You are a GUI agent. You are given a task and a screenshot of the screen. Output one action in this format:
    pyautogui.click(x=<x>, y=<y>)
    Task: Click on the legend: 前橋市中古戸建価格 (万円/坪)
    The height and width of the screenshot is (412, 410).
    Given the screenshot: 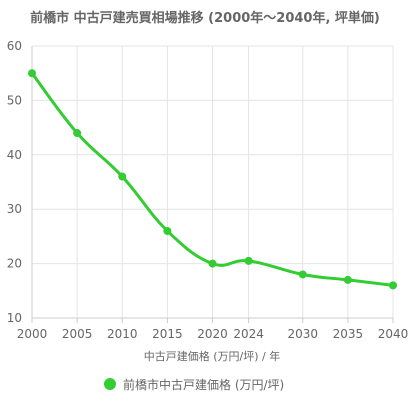 What is the action you would take?
    pyautogui.click(x=194, y=384)
    